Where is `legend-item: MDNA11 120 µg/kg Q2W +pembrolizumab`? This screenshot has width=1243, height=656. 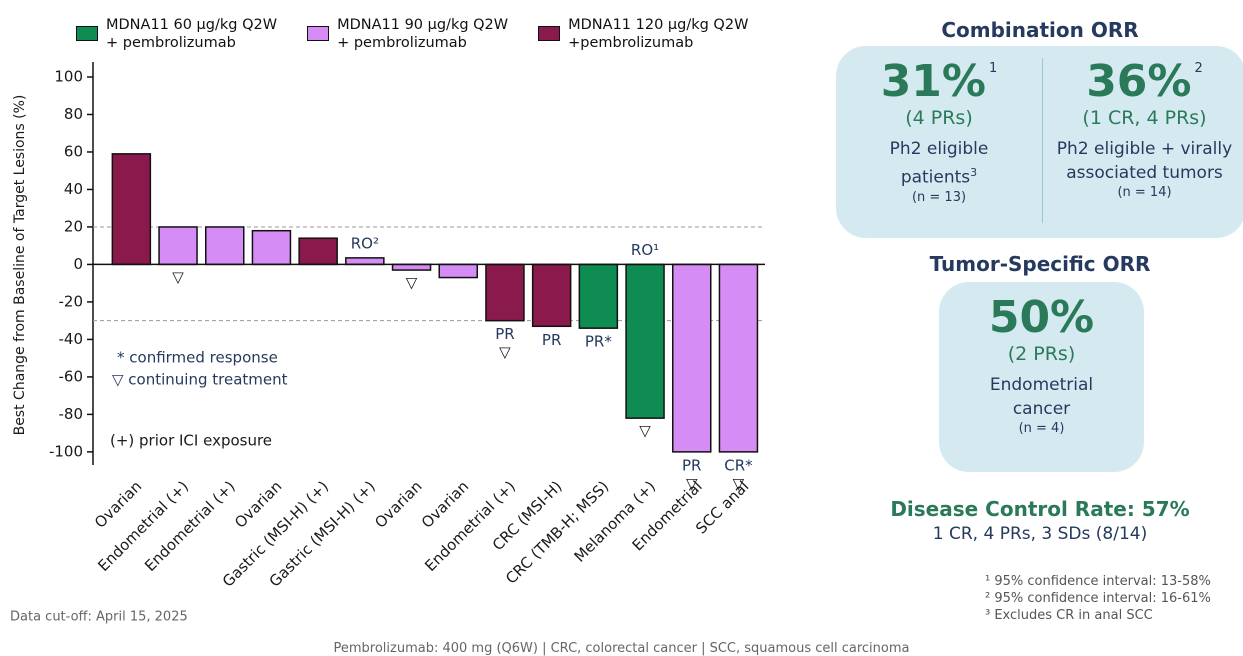
legend-item: MDNA11 120 µg/kg Q2W +pembrolizumab is located at coordinates (643, 34).